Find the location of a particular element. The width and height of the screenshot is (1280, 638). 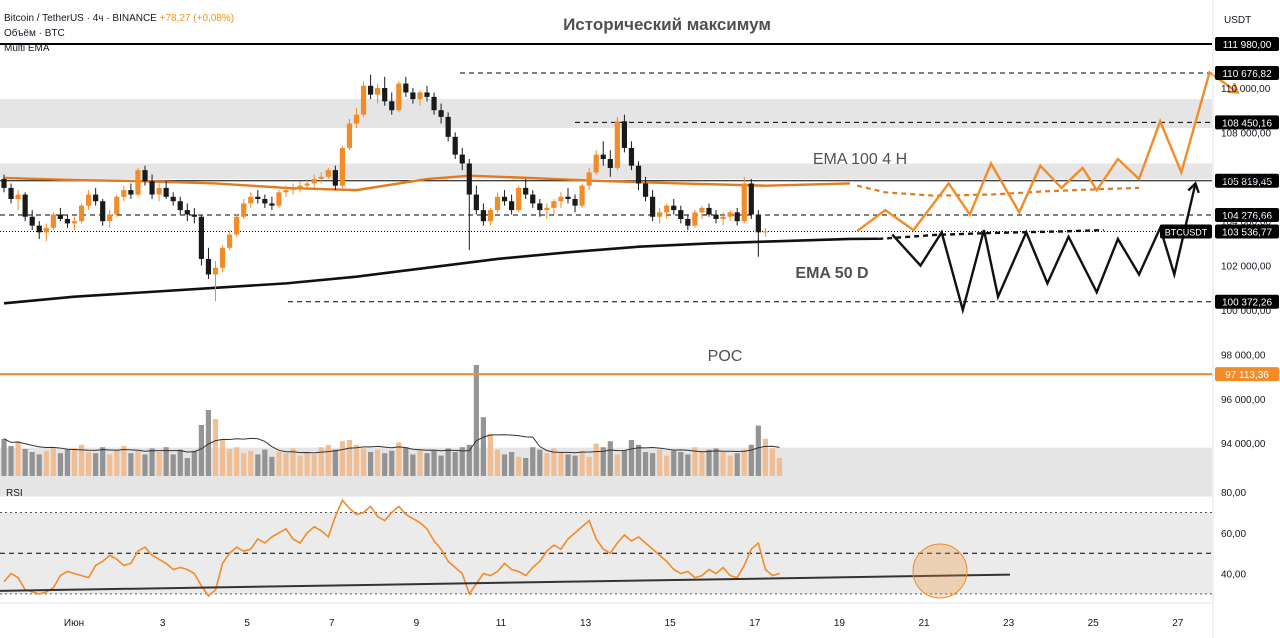

level-tag-label-last: 103 536,77 is located at coordinates (1247, 232).